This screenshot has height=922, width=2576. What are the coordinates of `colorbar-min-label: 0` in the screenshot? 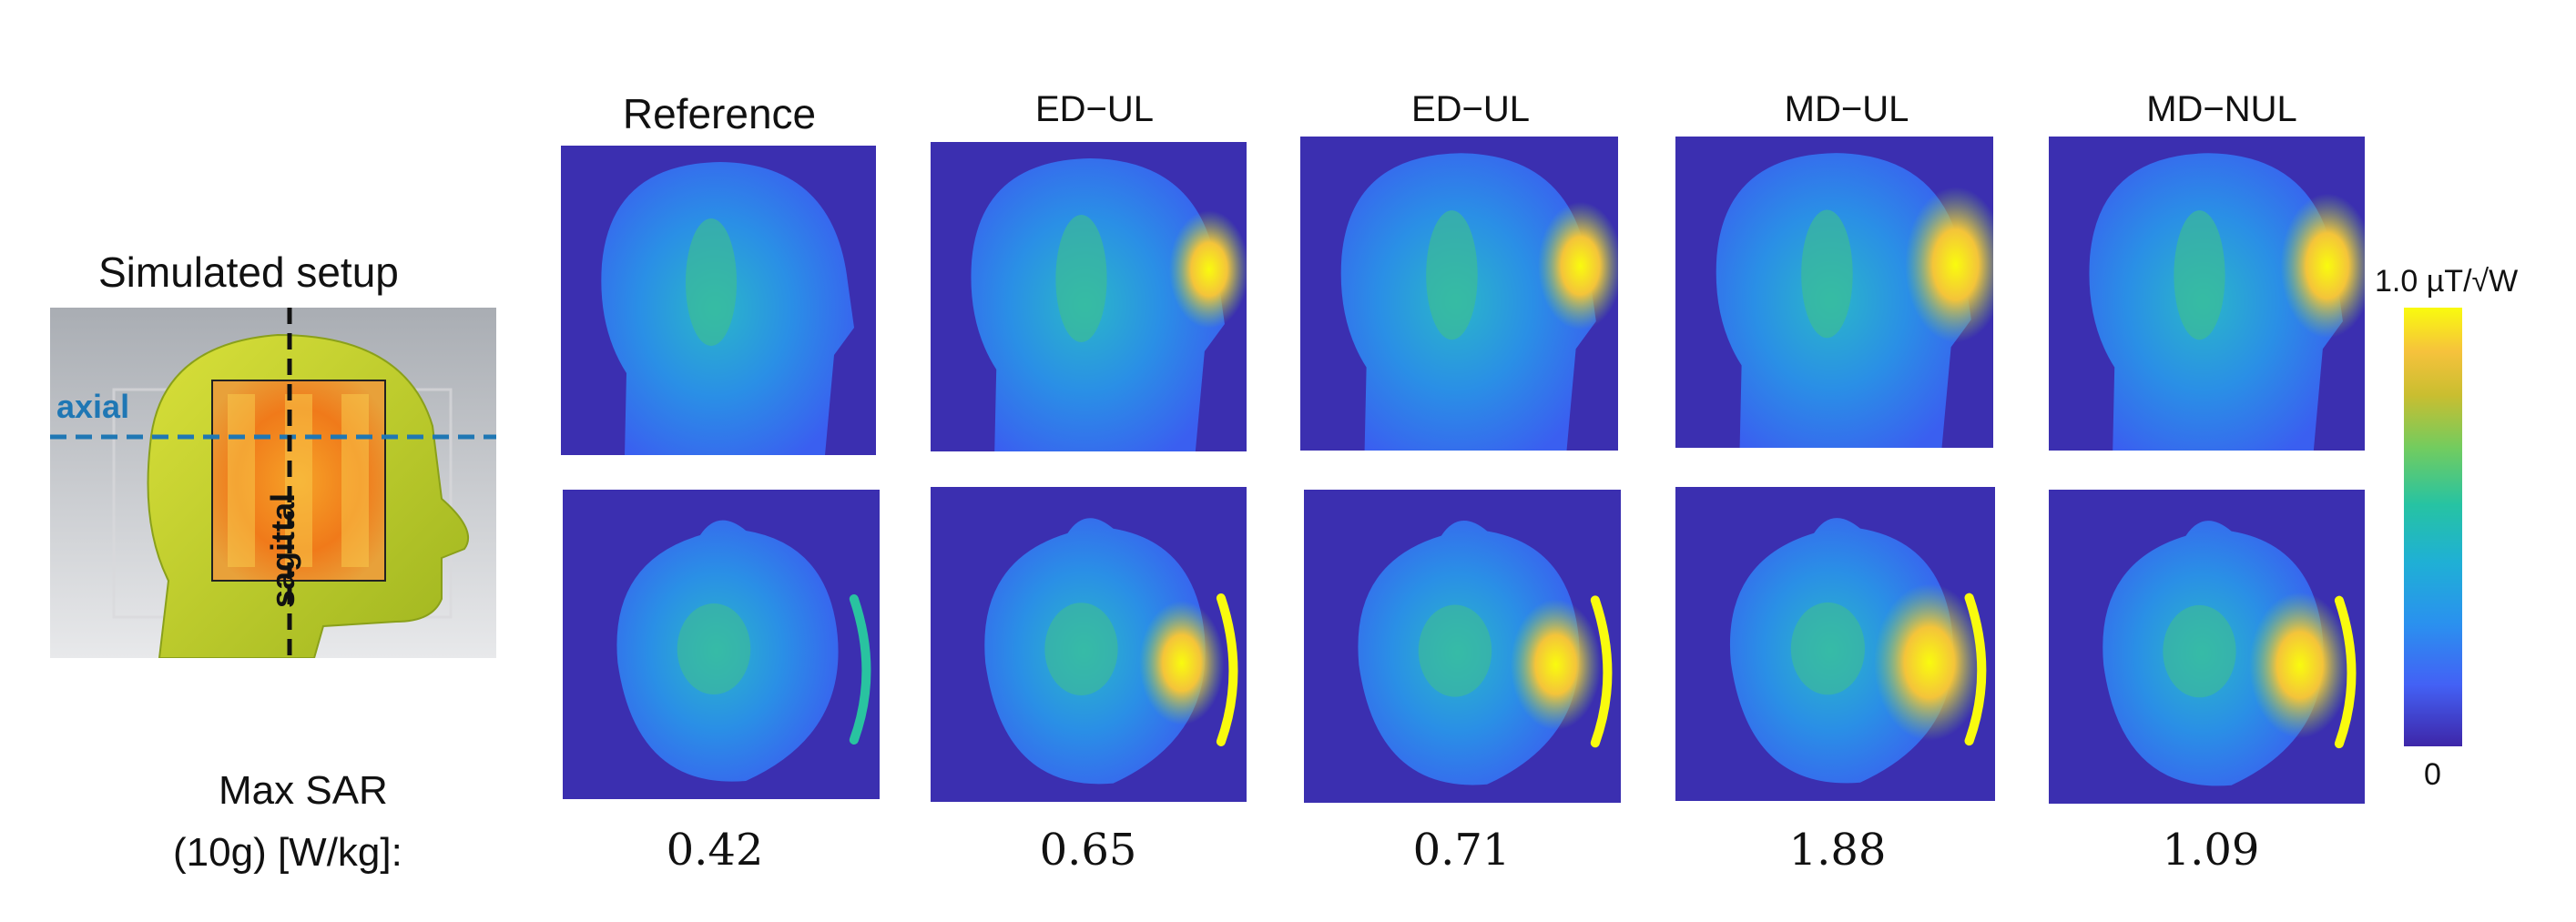 It's located at (2433, 774).